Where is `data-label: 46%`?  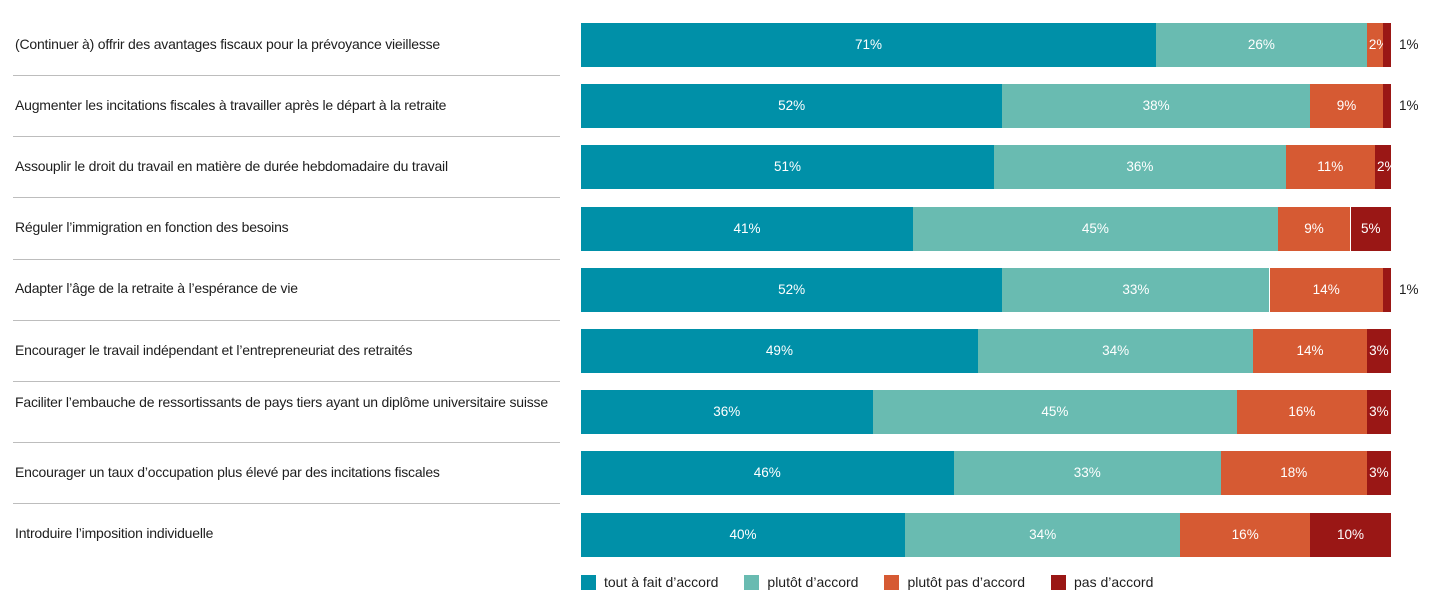
data-label: 46% is located at coordinates (767, 473).